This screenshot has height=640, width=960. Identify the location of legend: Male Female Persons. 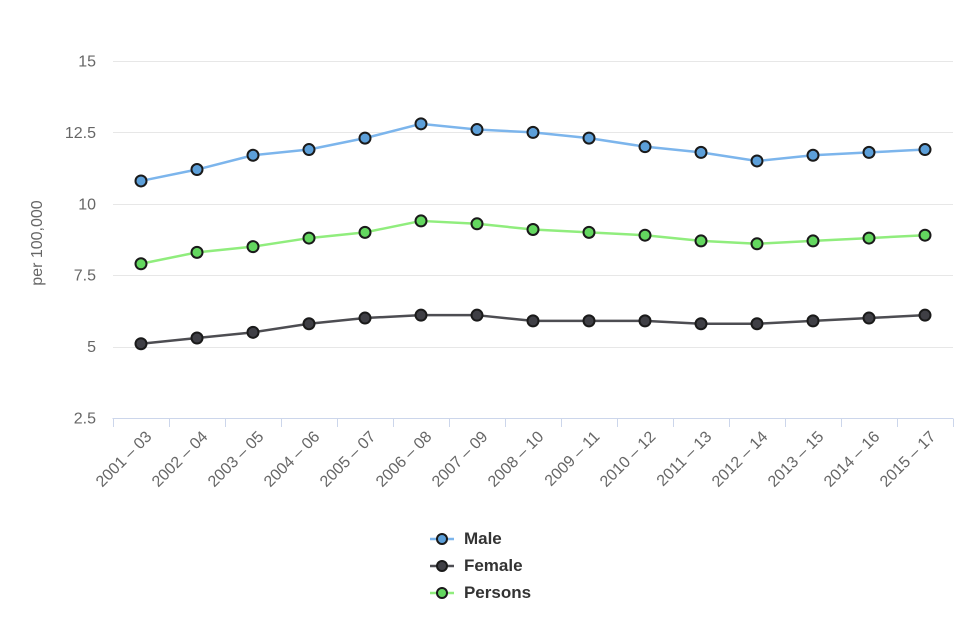
(480, 566).